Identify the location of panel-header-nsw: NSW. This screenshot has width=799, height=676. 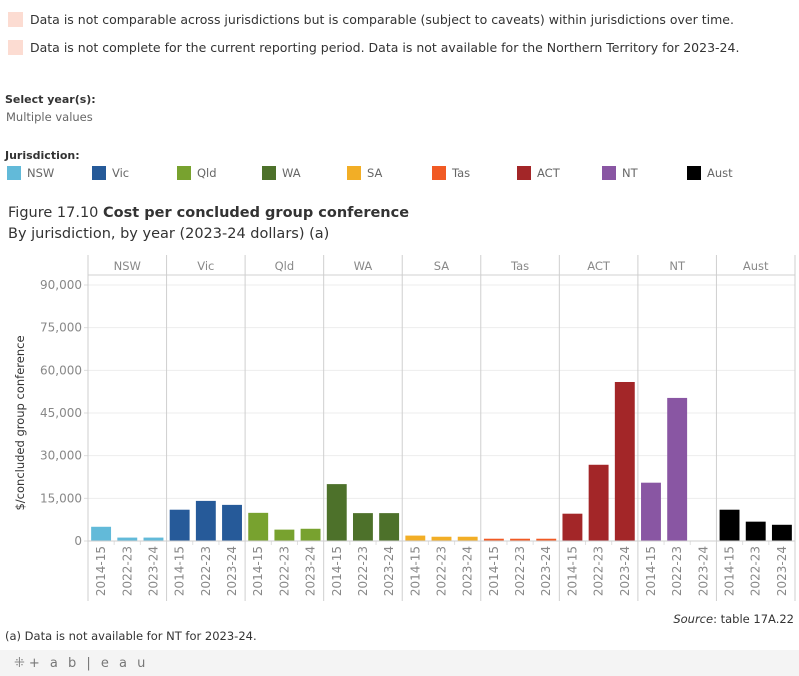
(127, 266).